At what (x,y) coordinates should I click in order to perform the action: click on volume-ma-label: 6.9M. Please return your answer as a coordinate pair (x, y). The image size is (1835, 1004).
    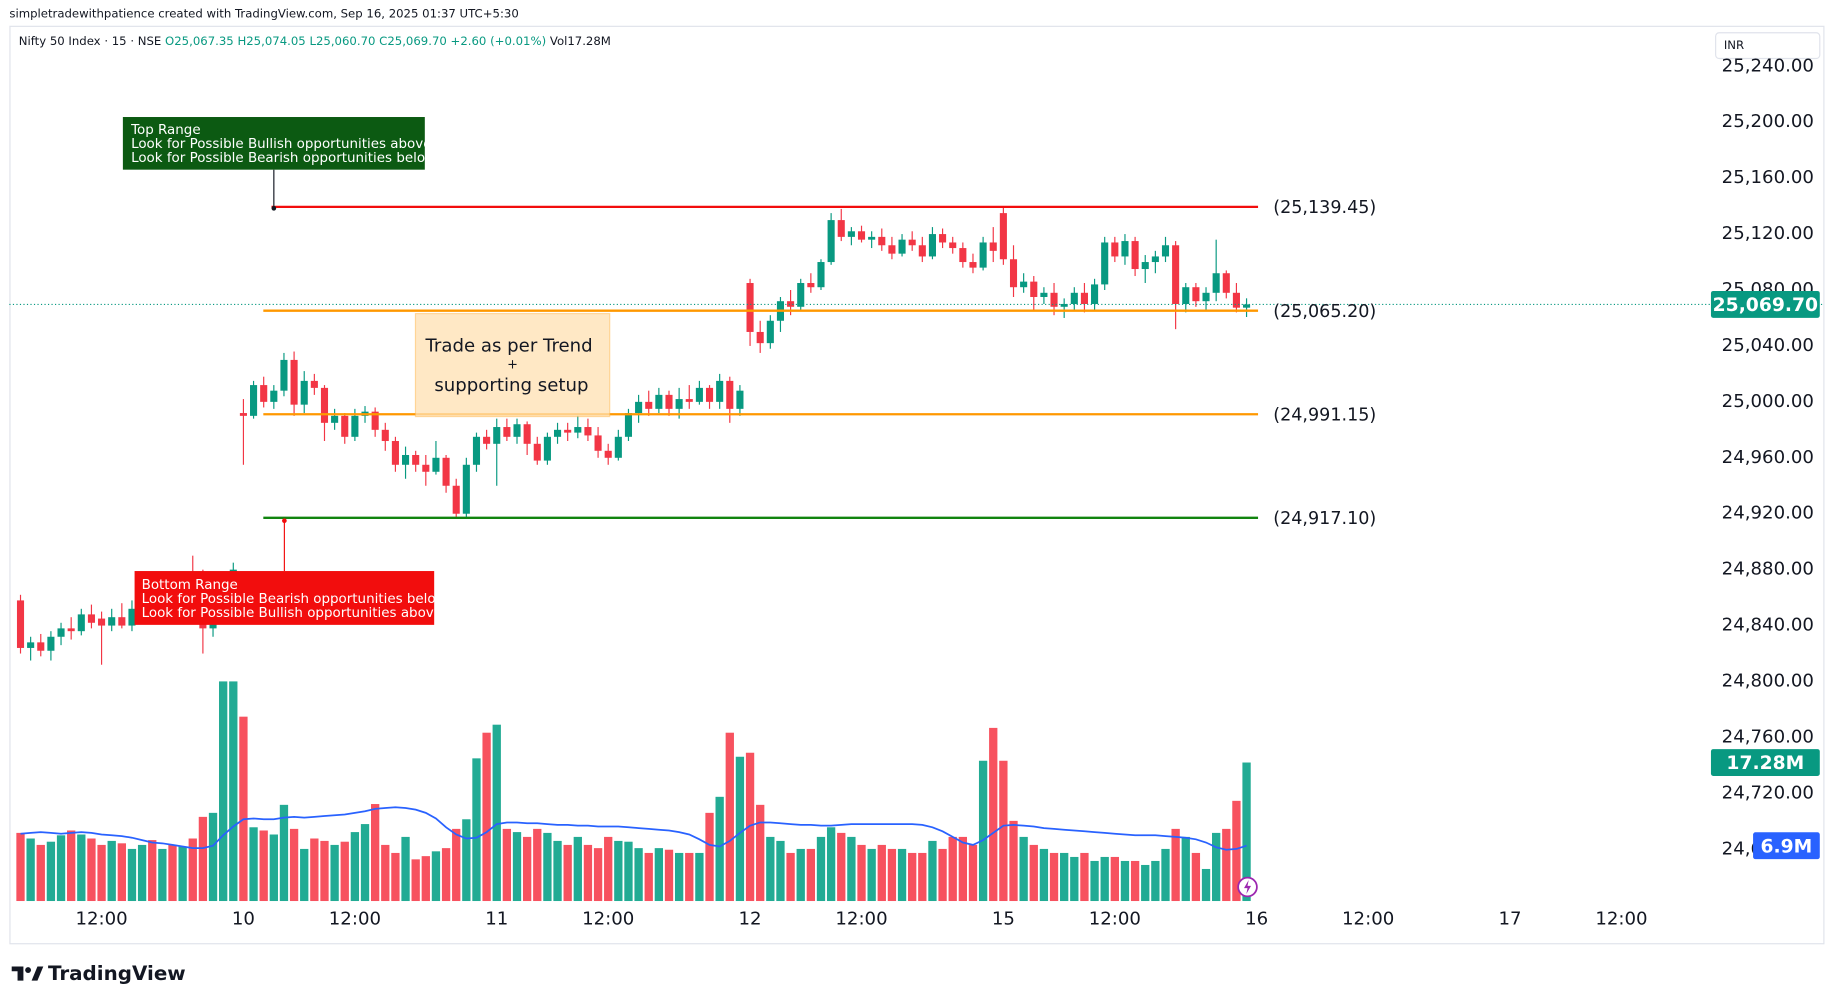
    Looking at the image, I should click on (1787, 846).